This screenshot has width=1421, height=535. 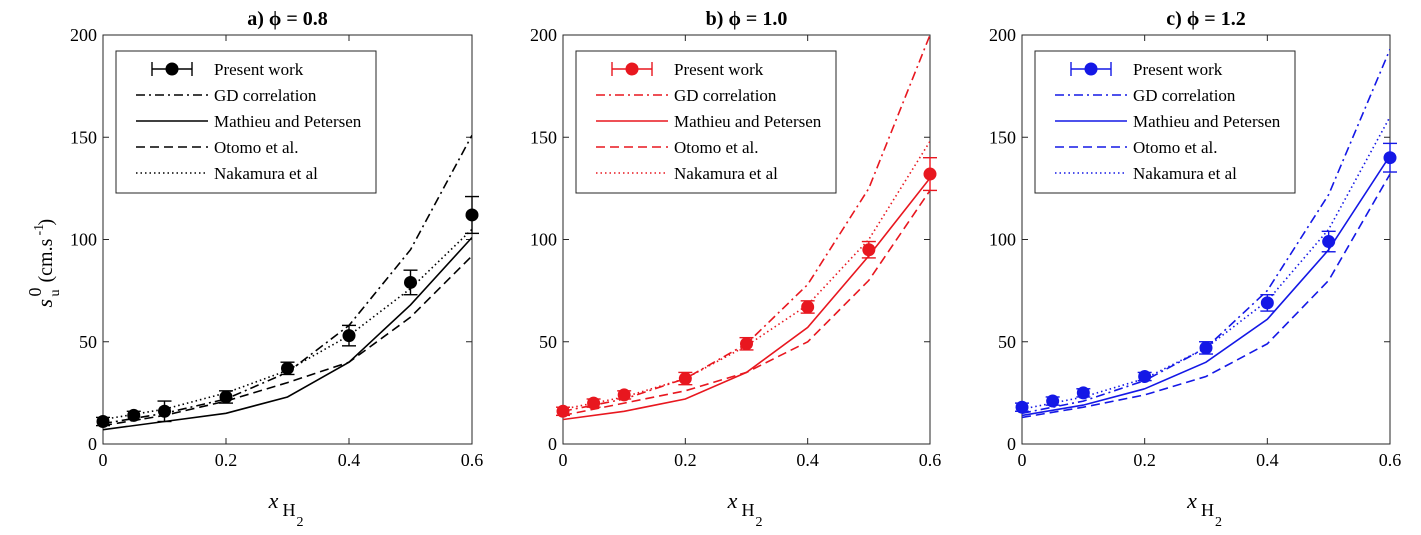 I want to click on y-axis-label-sub: u, so click(x=55, y=293).